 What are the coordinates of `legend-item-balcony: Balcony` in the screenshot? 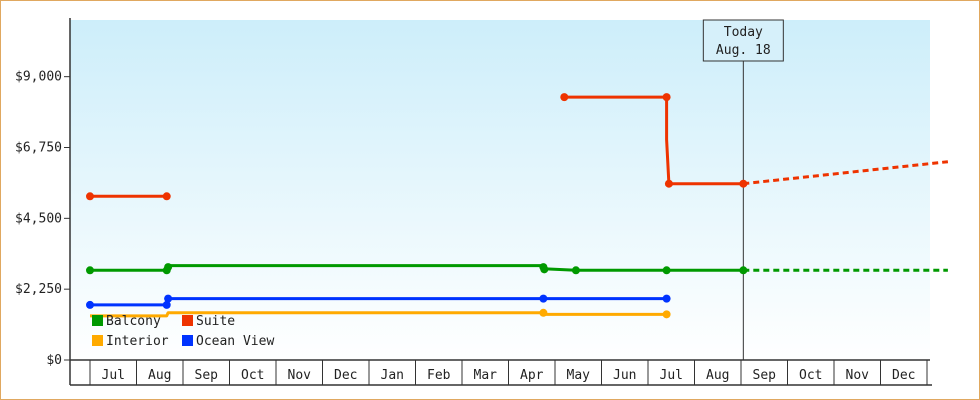 It's located at (126, 321).